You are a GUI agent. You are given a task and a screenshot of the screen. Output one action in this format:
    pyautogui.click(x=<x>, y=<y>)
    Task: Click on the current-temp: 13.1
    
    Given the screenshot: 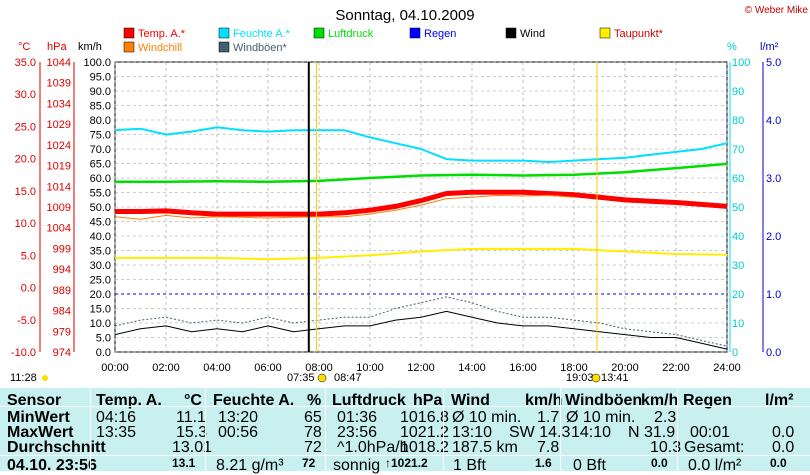 What is the action you would take?
    pyautogui.click(x=184, y=463)
    